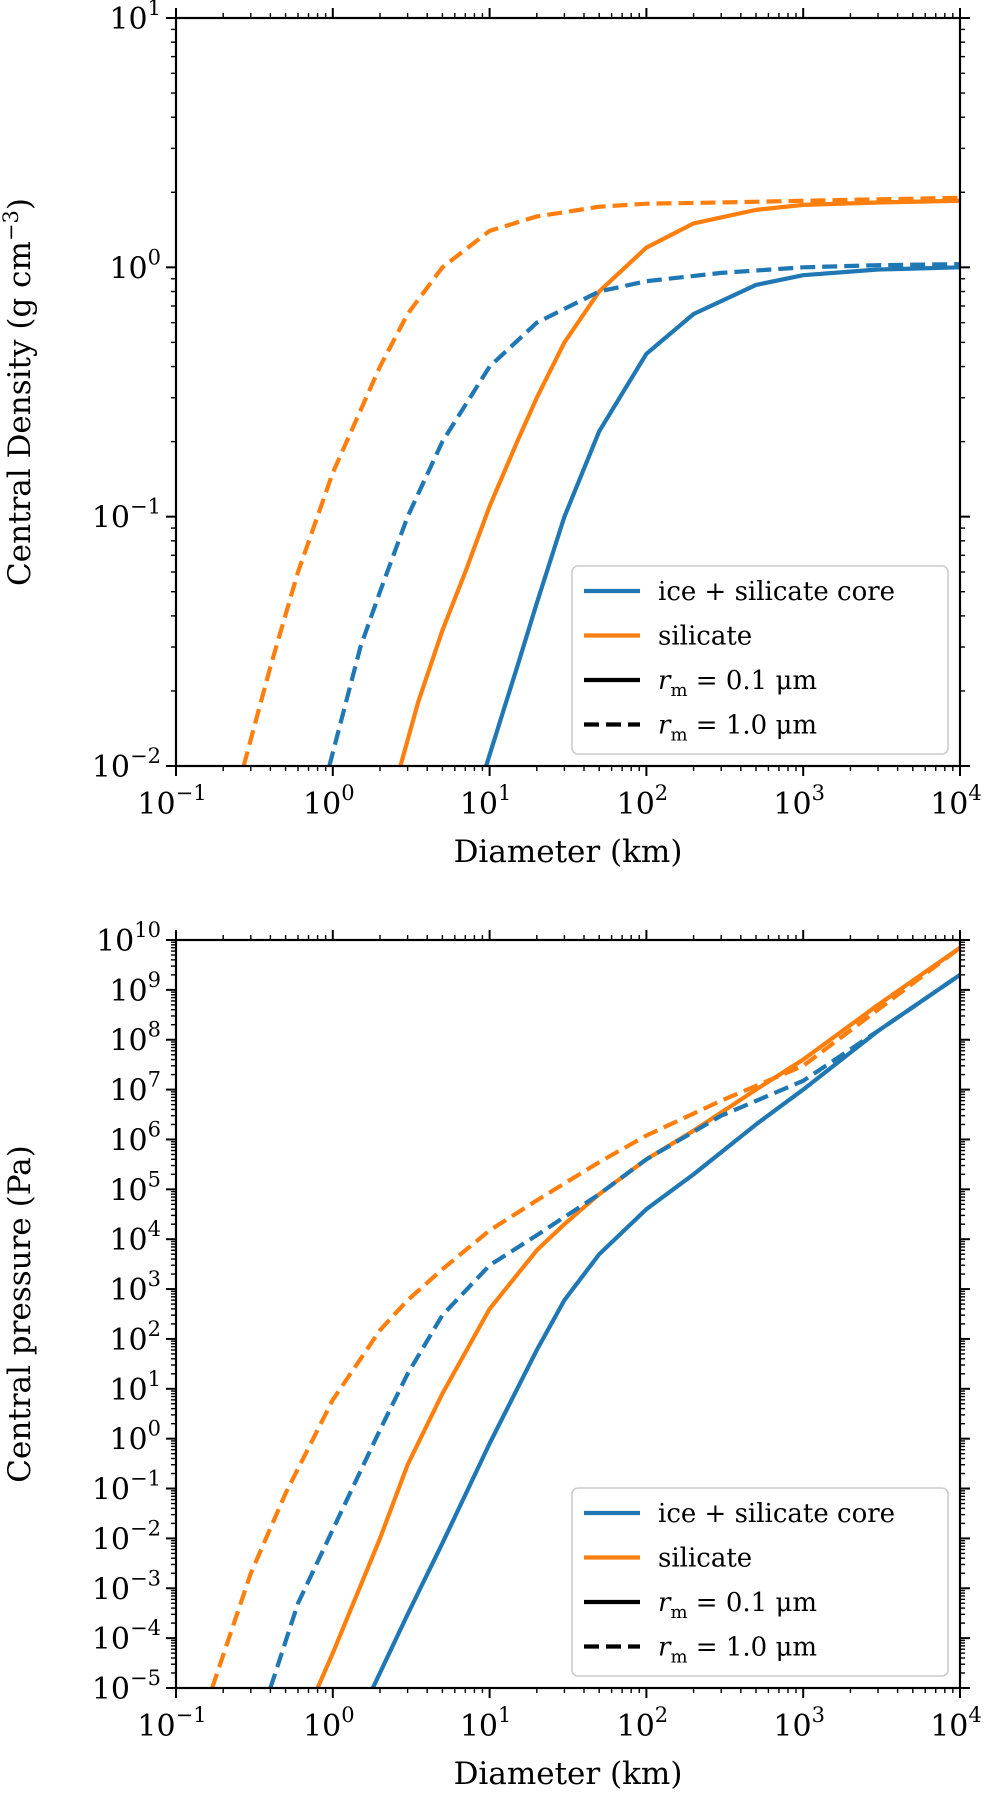 This screenshot has width=991, height=1801. Describe the element at coordinates (154, 980) in the screenshot. I see `tick-exponent: 9` at that location.